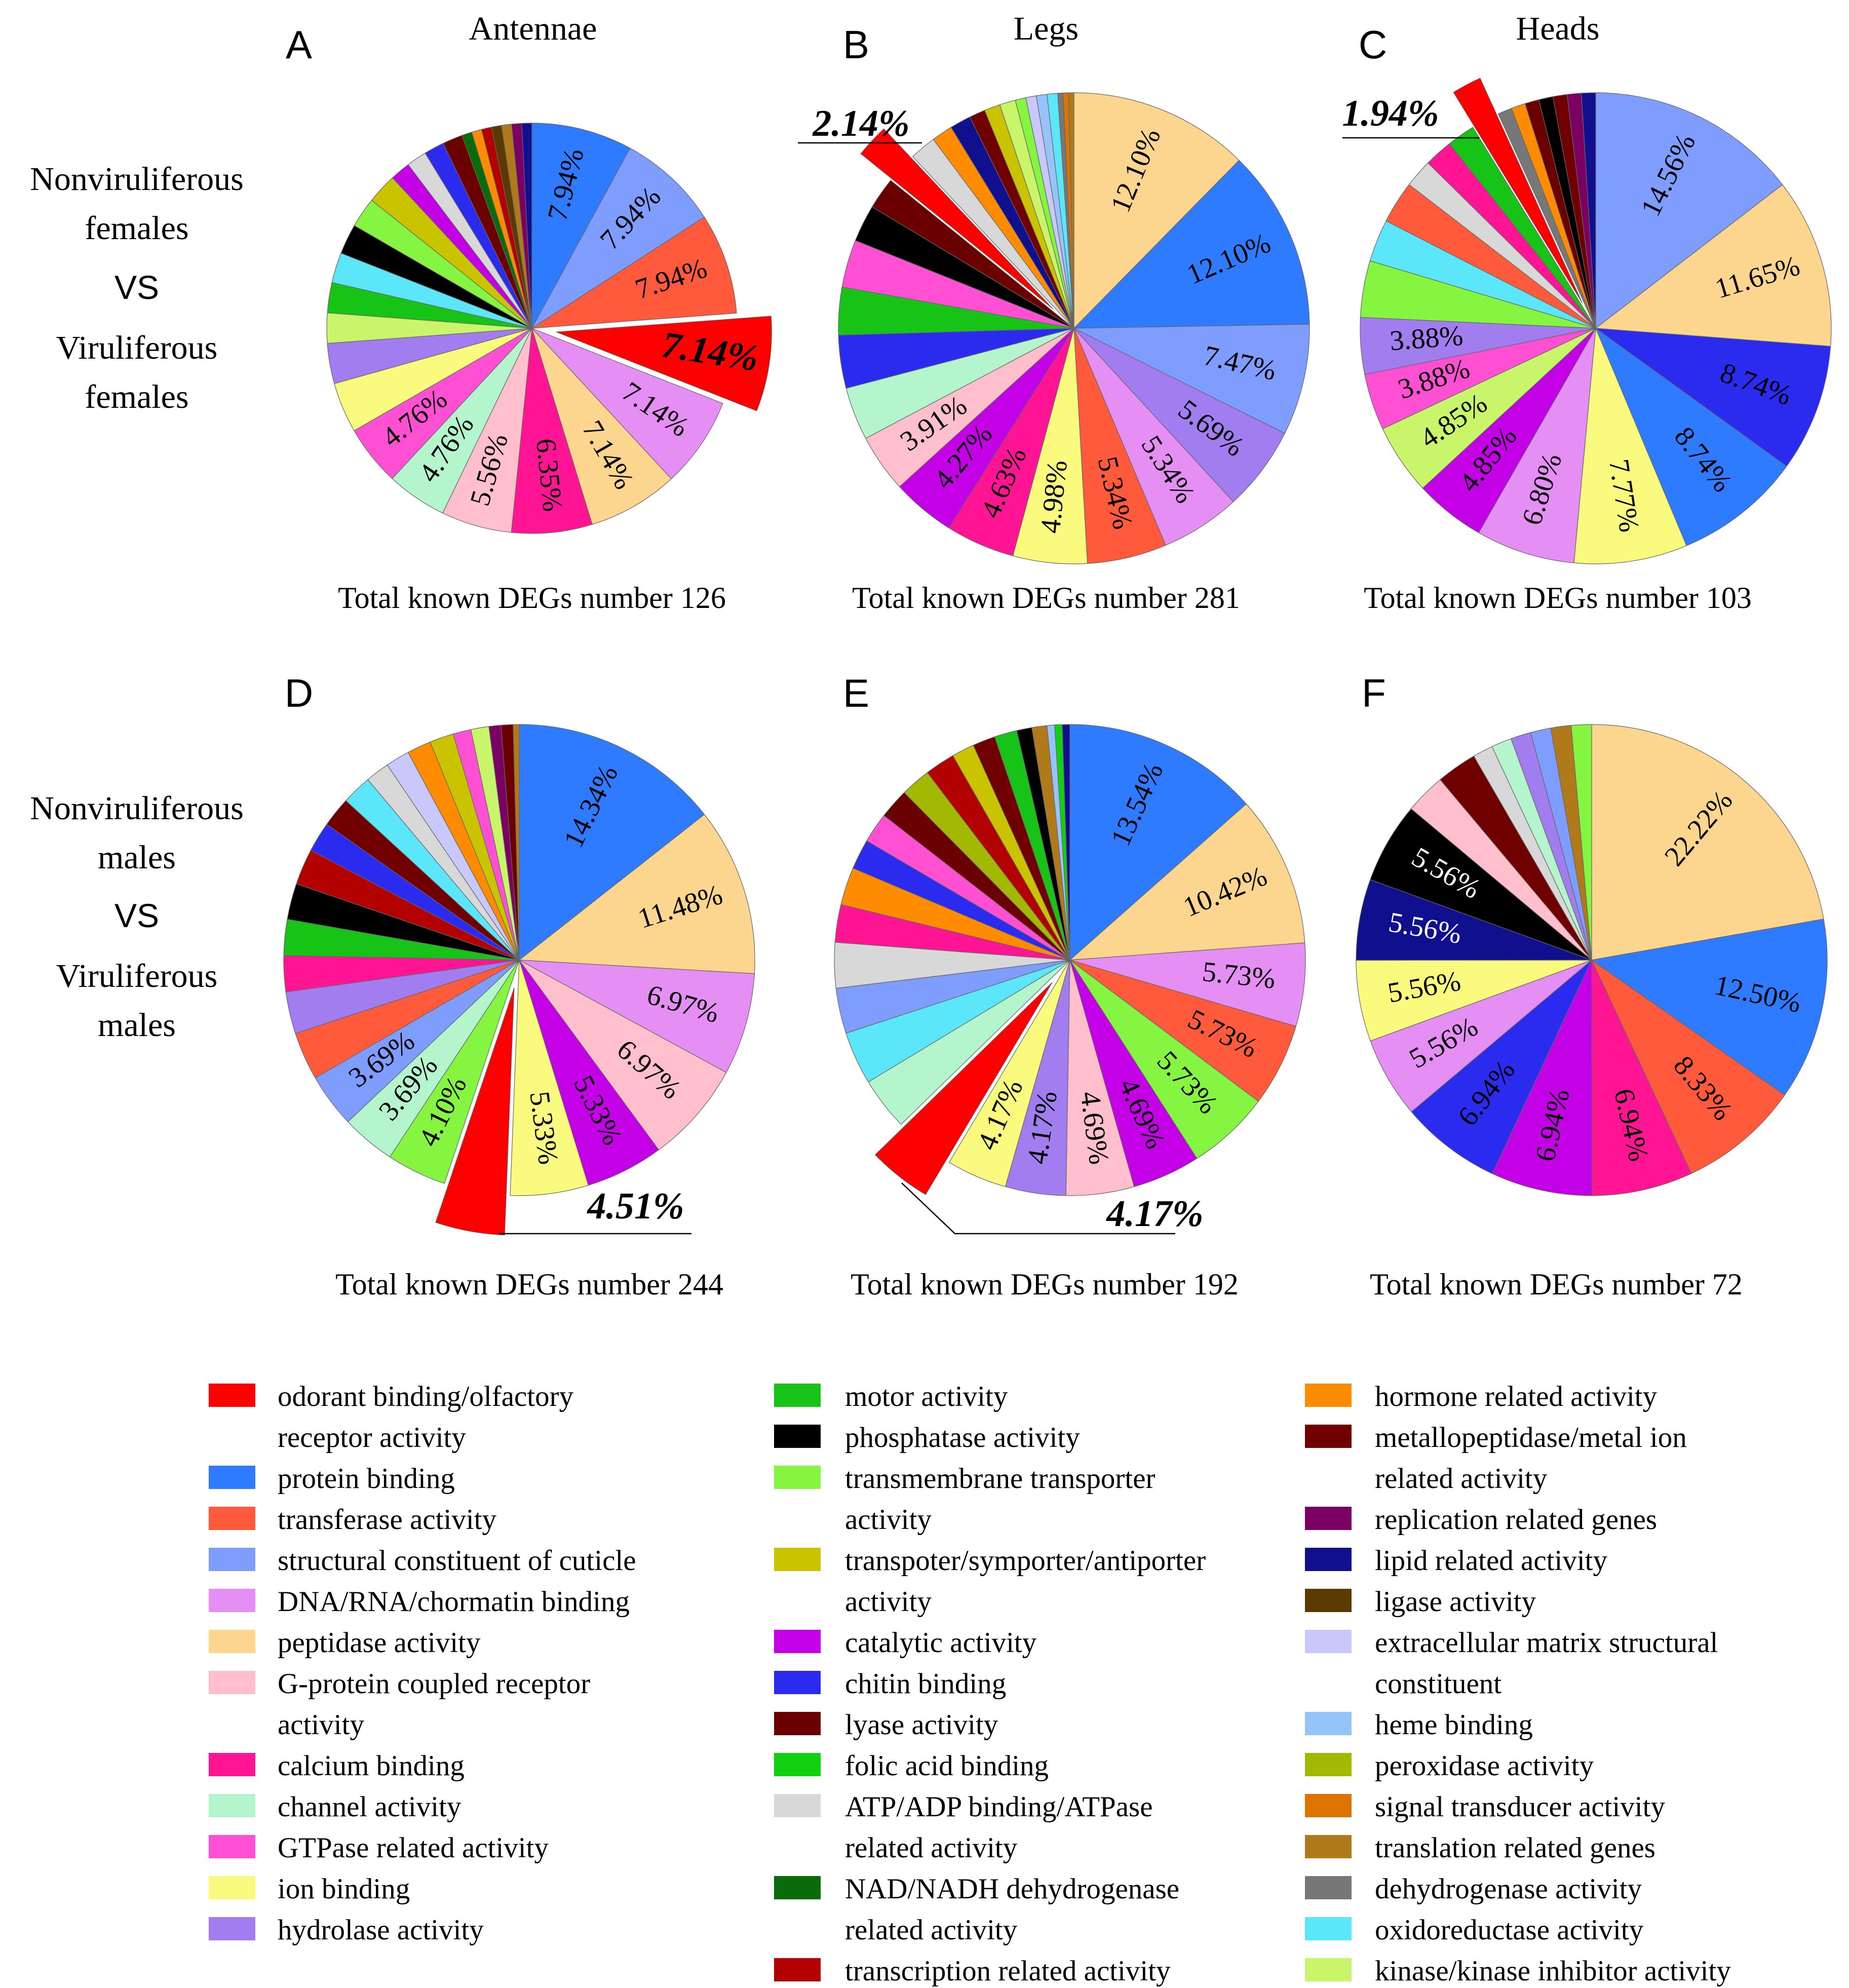 The width and height of the screenshot is (1849, 1988). What do you see at coordinates (1455, 1602) in the screenshot?
I see `legend-label-27-line-0: ligase activity` at bounding box center [1455, 1602].